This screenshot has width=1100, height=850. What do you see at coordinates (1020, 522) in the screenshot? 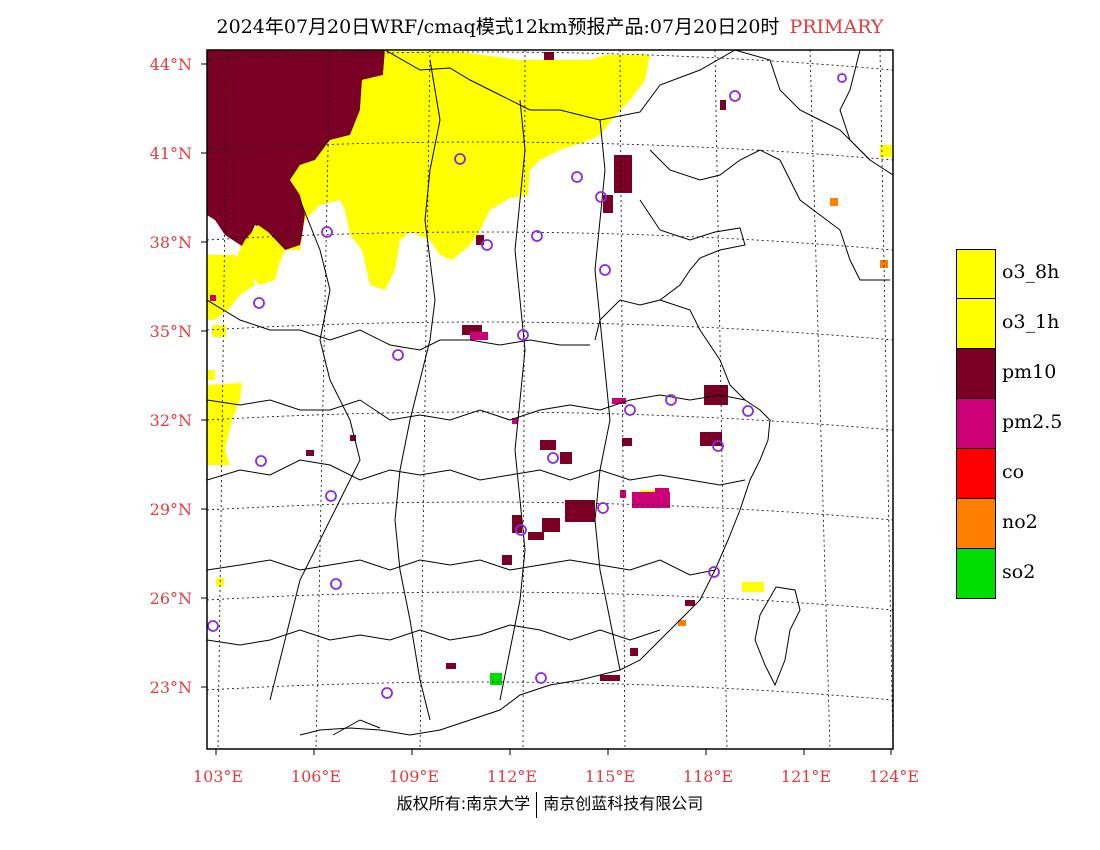
I see `legend-label: no2` at bounding box center [1020, 522].